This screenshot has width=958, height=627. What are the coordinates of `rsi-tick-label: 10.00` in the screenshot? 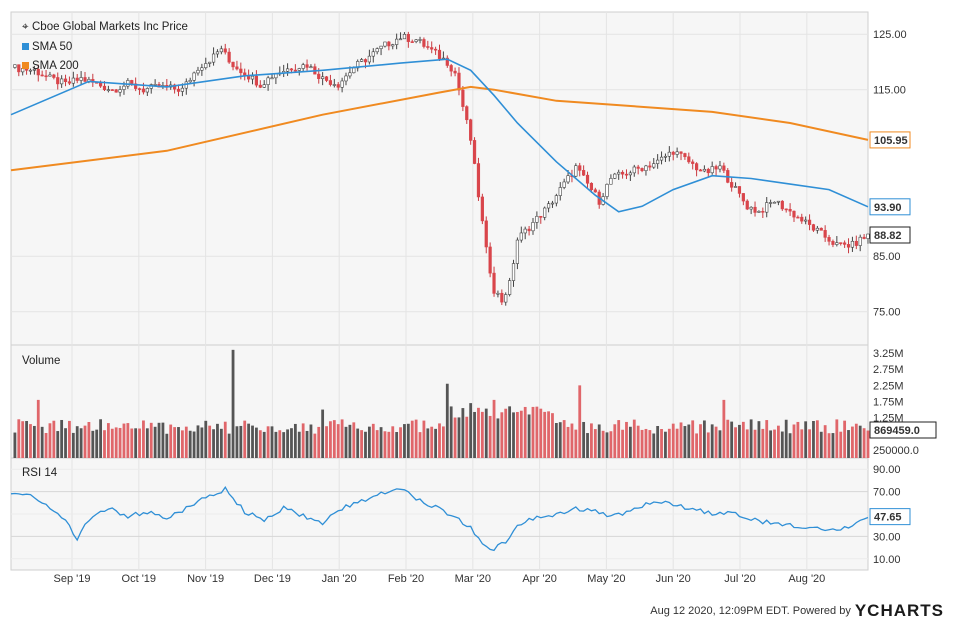 It's located at (887, 560).